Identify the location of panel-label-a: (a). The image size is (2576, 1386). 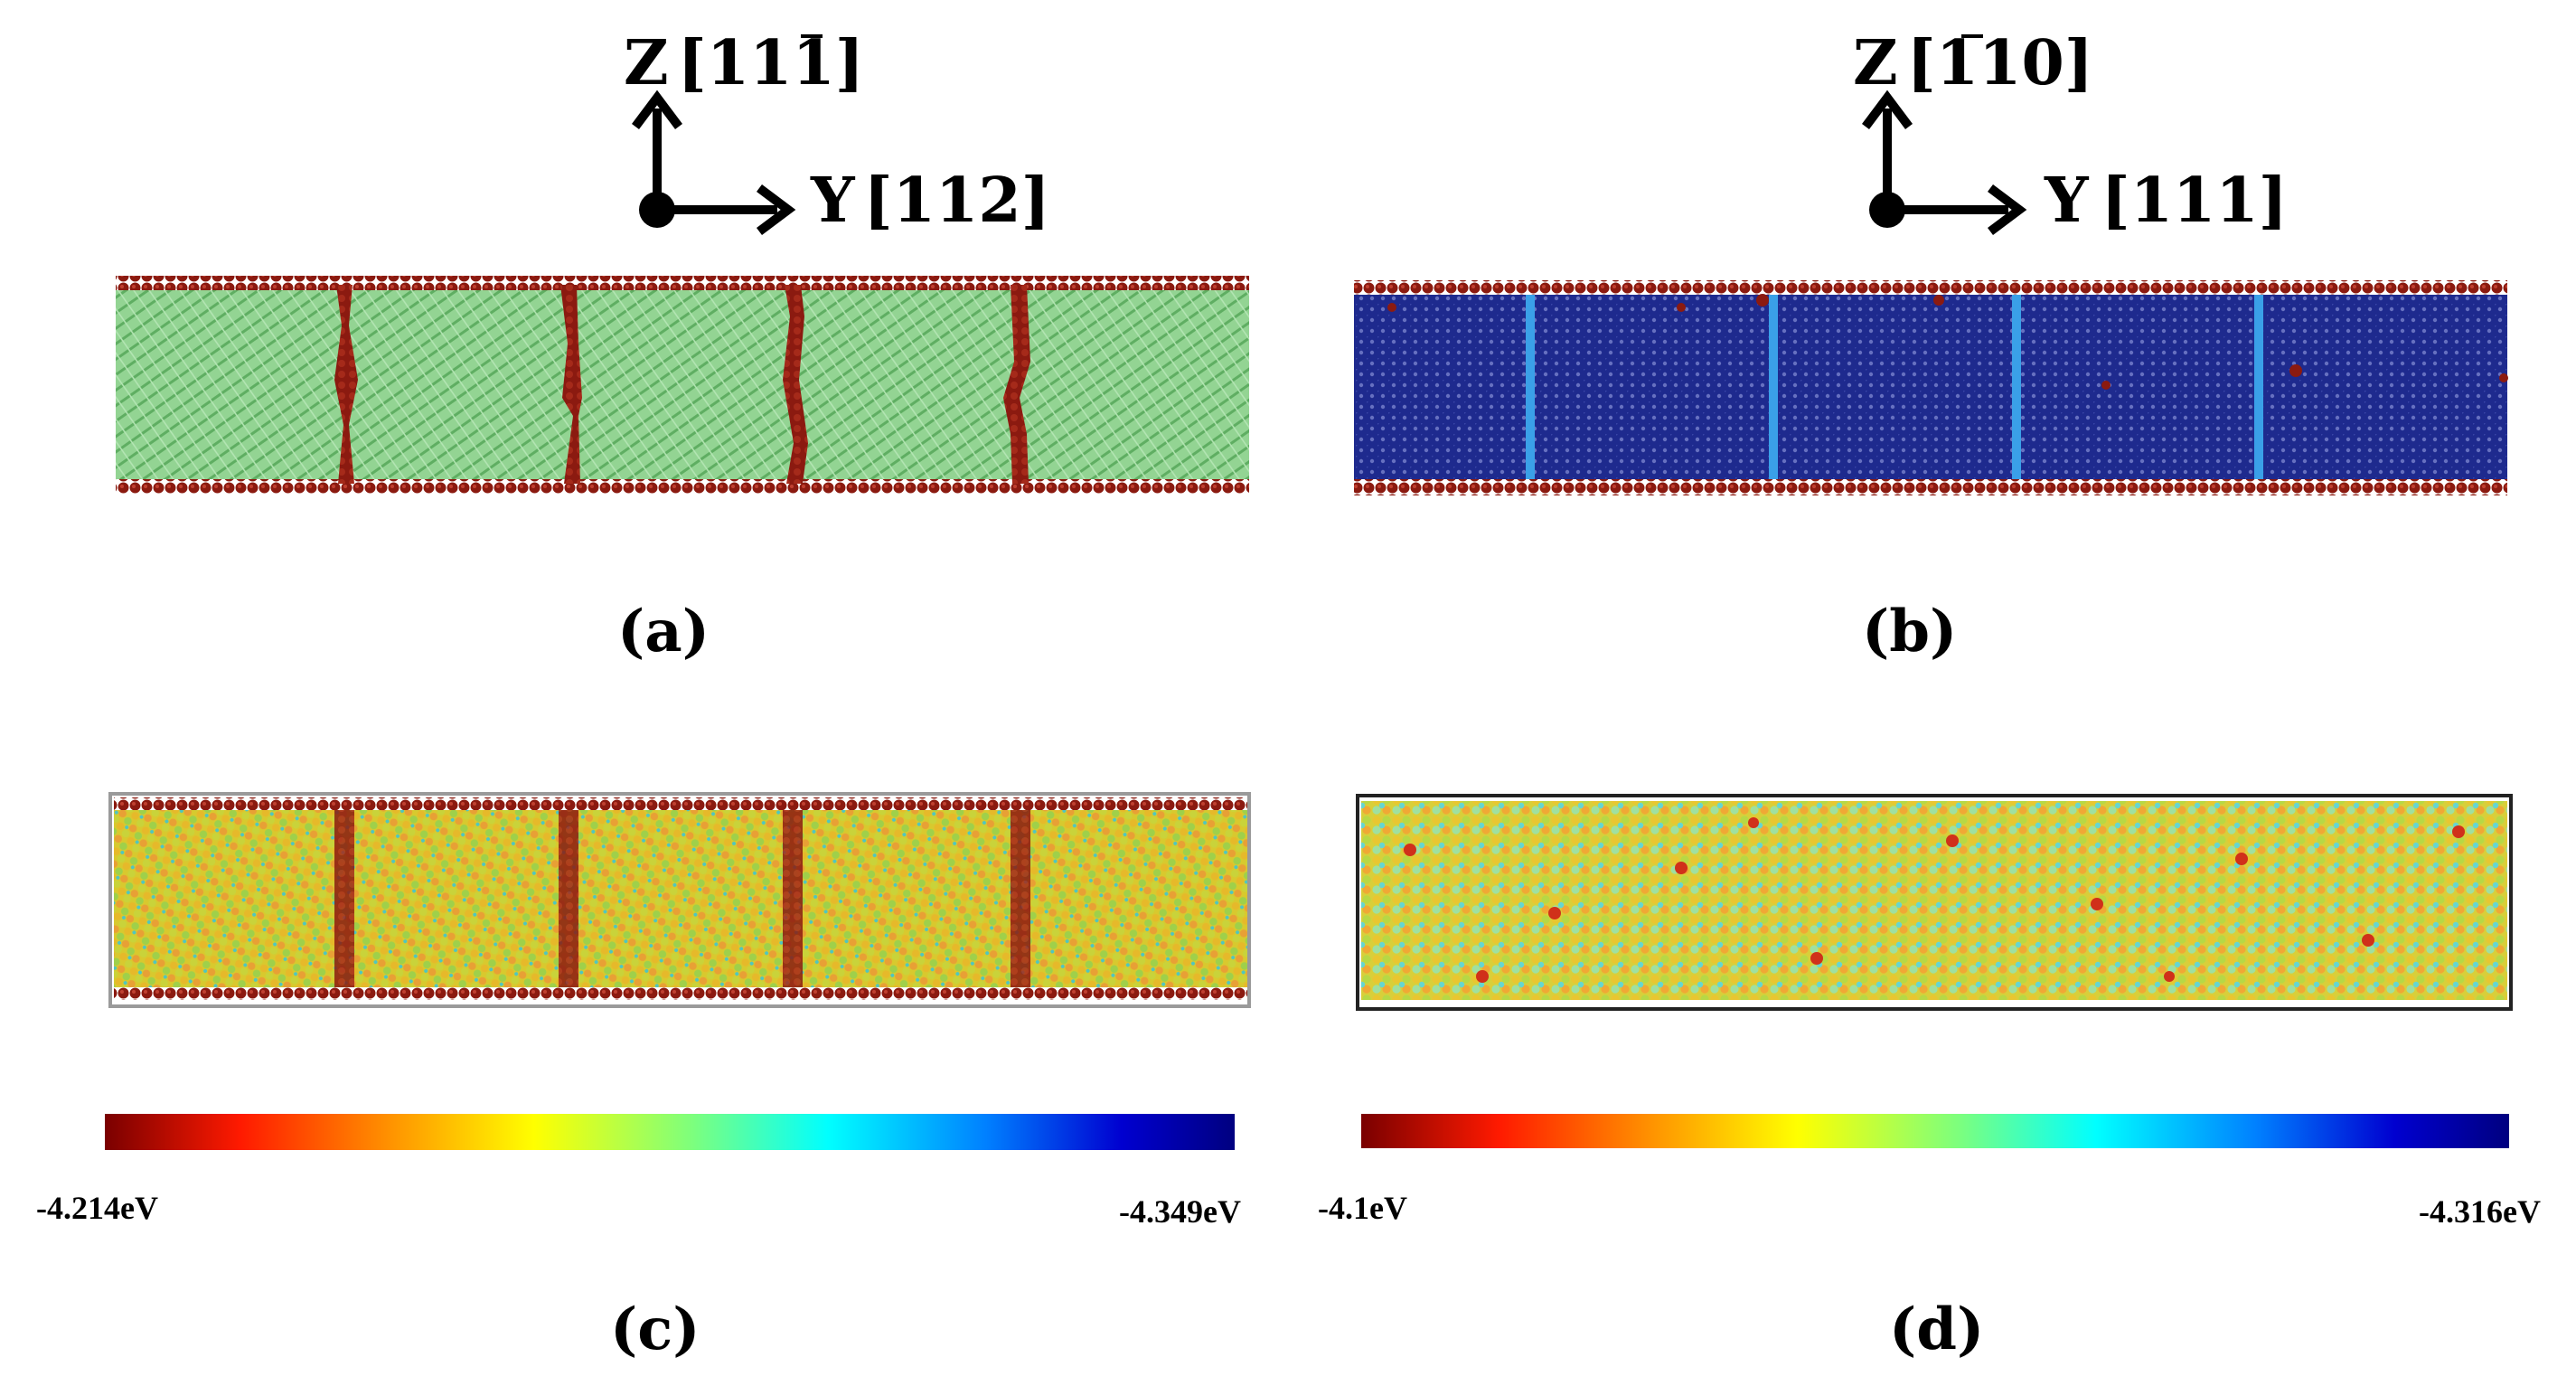
(663, 631).